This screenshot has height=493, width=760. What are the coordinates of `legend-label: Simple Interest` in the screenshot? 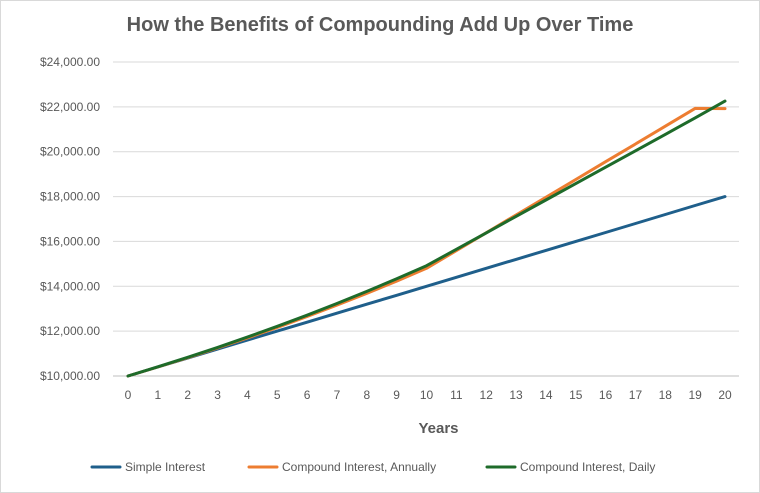 It's located at (165, 467).